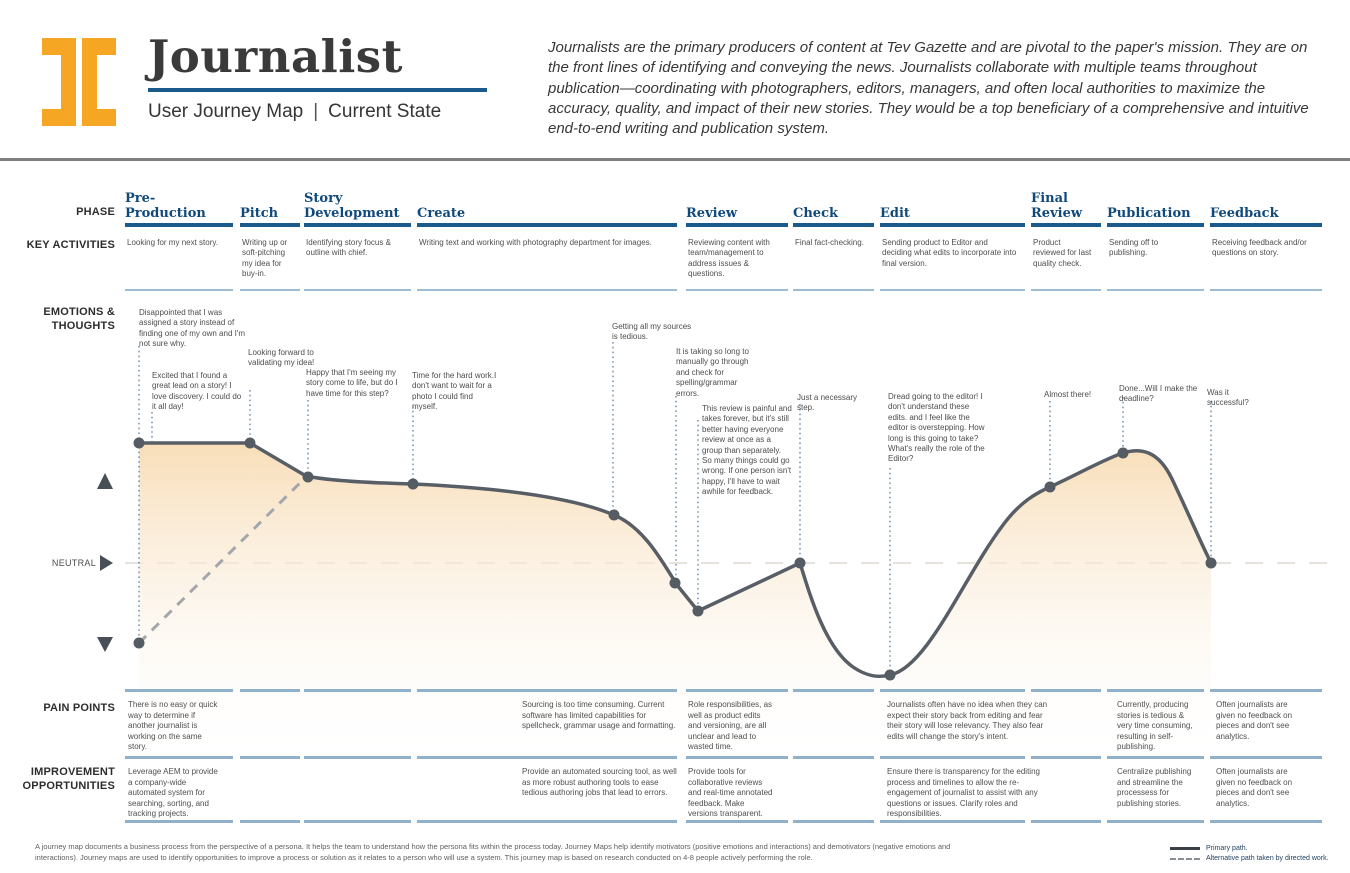 The width and height of the screenshot is (1350, 873). What do you see at coordinates (95, 212) in the screenshot?
I see `row-label-phase: PHASE` at bounding box center [95, 212].